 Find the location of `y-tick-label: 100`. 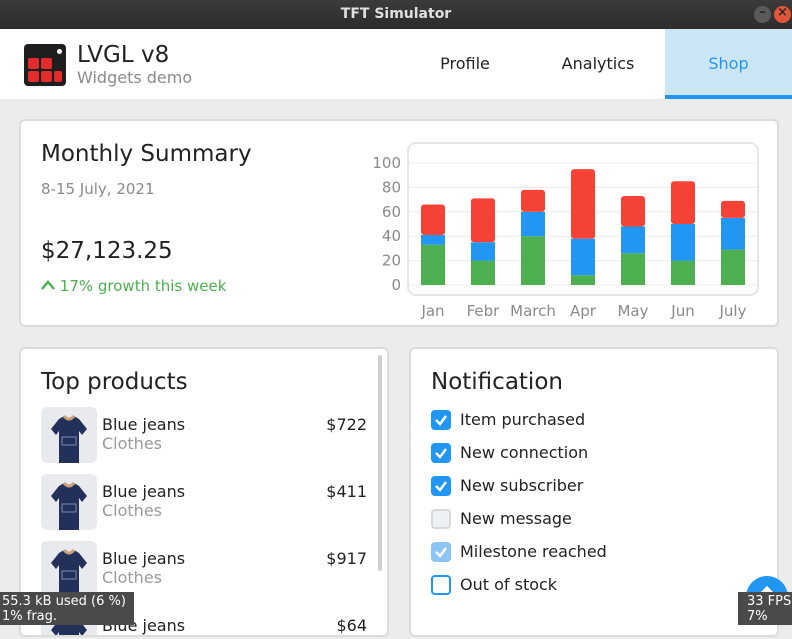

y-tick-label: 100 is located at coordinates (386, 163).